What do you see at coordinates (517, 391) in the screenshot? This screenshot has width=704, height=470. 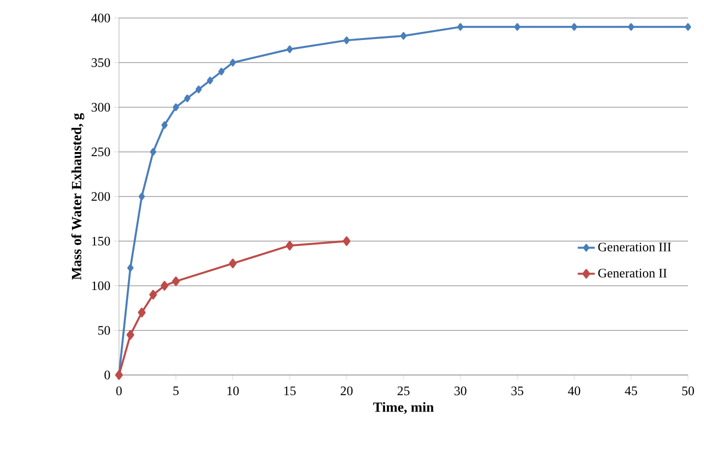 I see `x-tick-label: 35` at bounding box center [517, 391].